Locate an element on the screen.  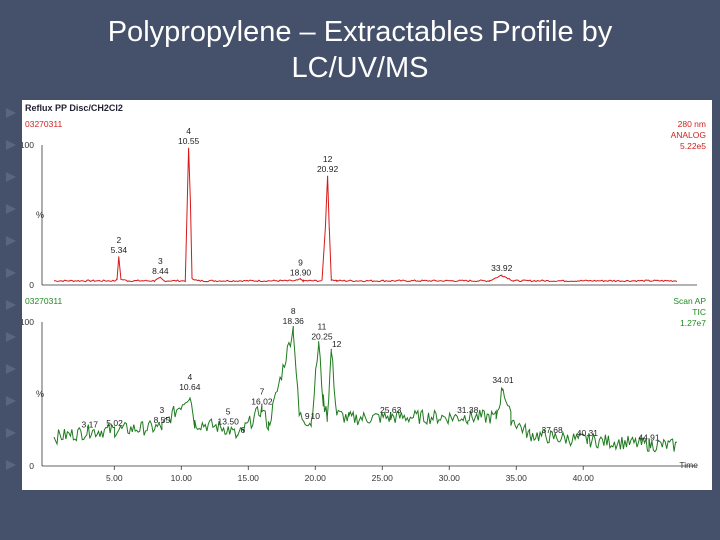
uv-peak-number-label: 2 is located at coordinates (118, 240).